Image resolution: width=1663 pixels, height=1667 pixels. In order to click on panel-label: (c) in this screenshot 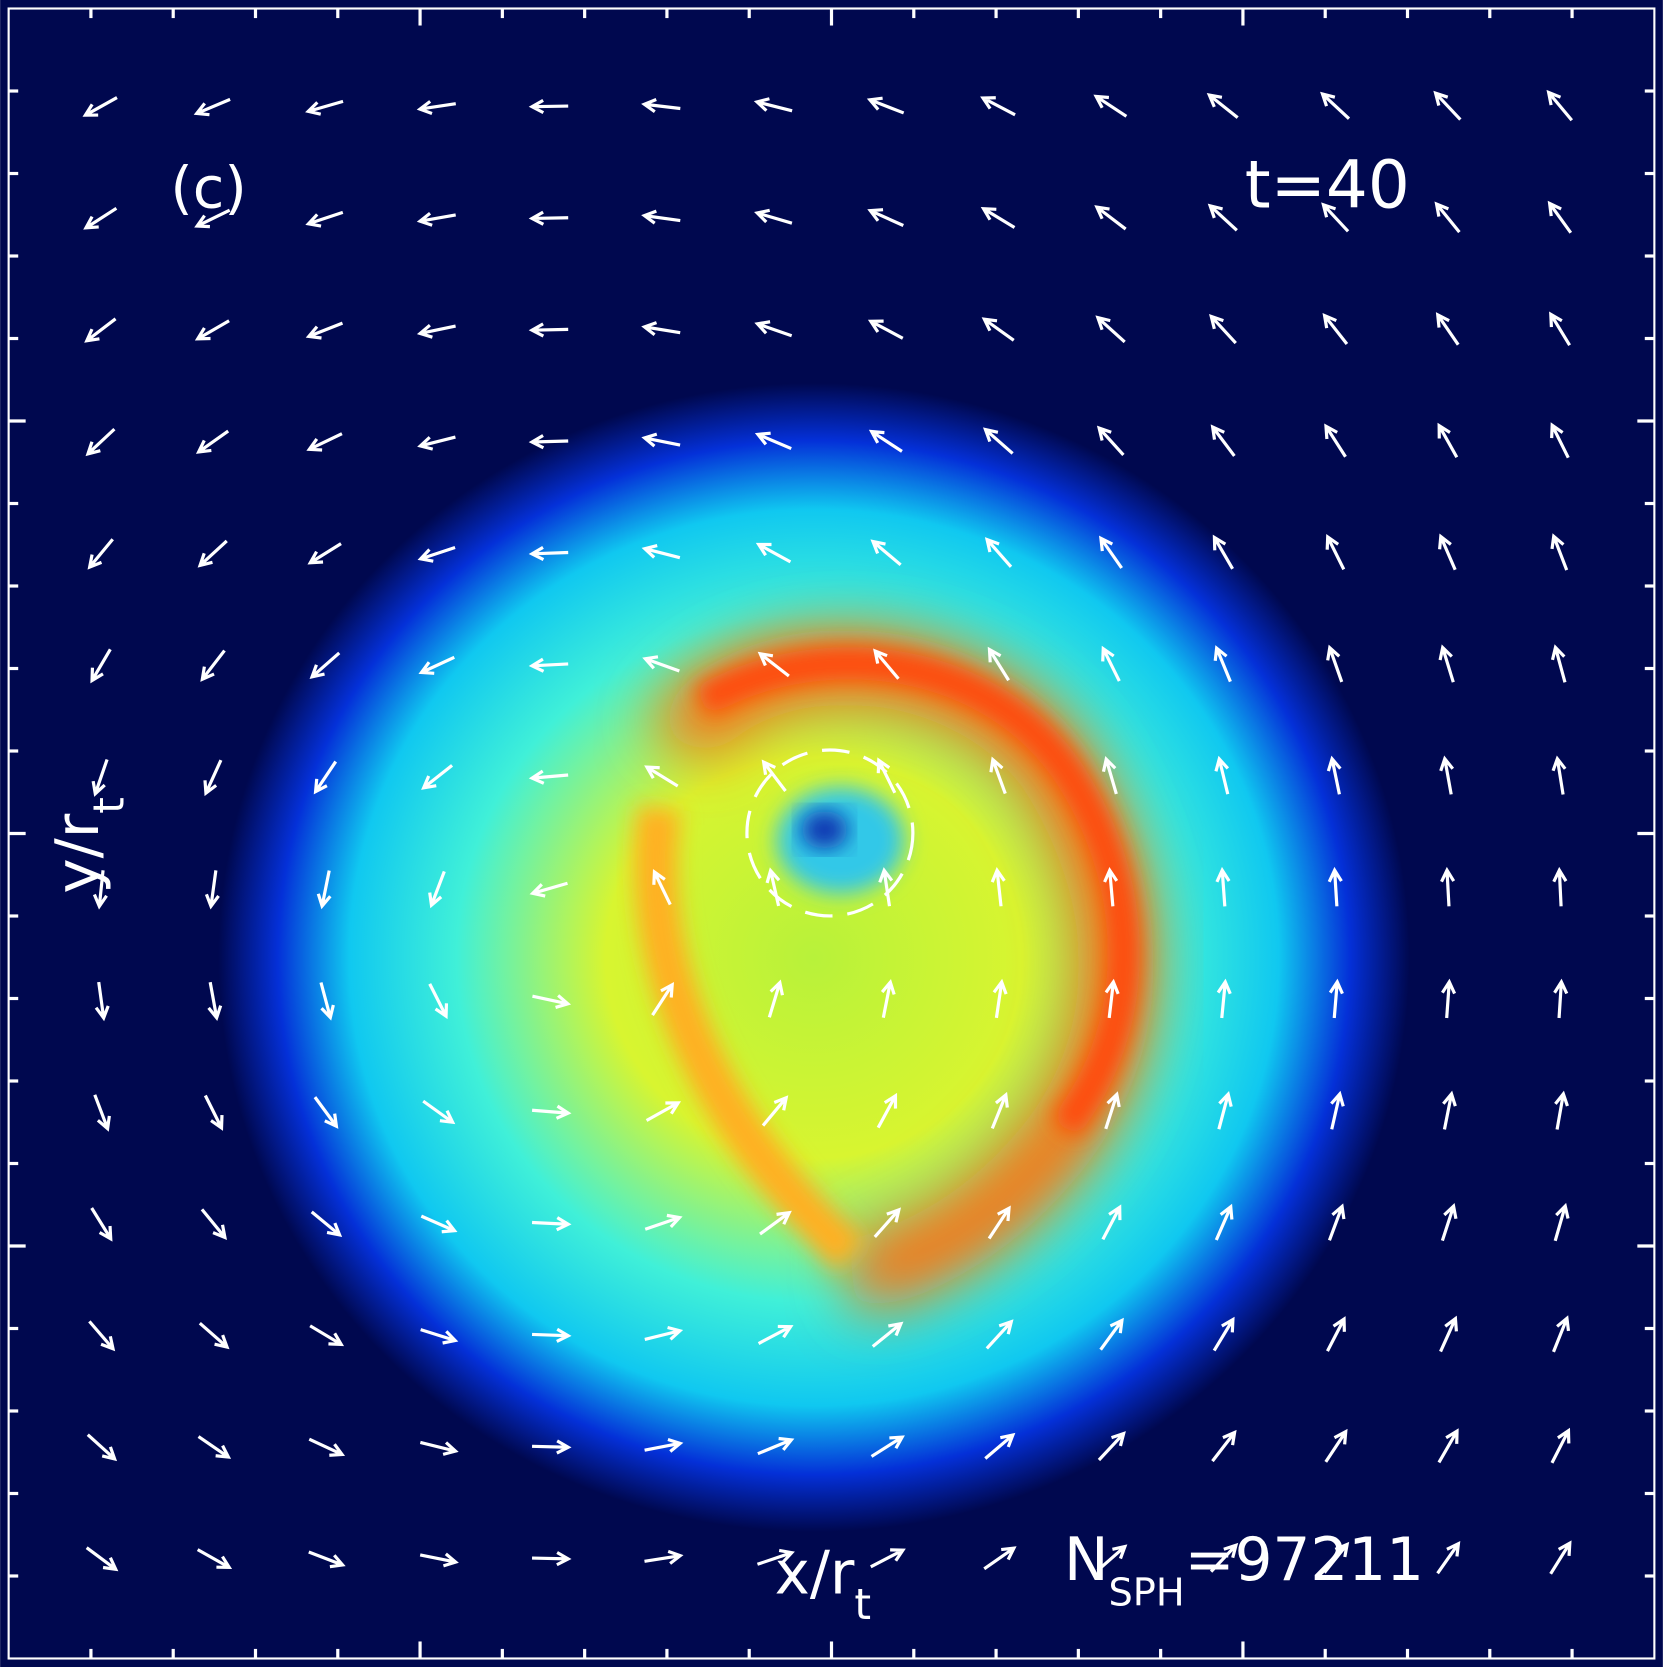, I will do `click(208, 187)`.